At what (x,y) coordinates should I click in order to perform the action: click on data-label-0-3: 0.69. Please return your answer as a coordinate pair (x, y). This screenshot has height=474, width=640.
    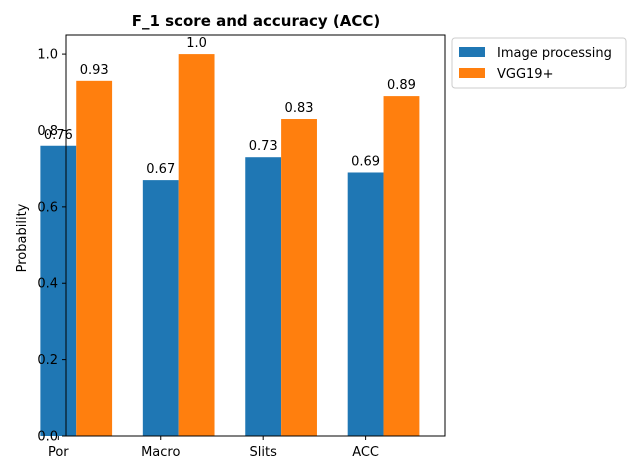
    Looking at the image, I should click on (365, 161).